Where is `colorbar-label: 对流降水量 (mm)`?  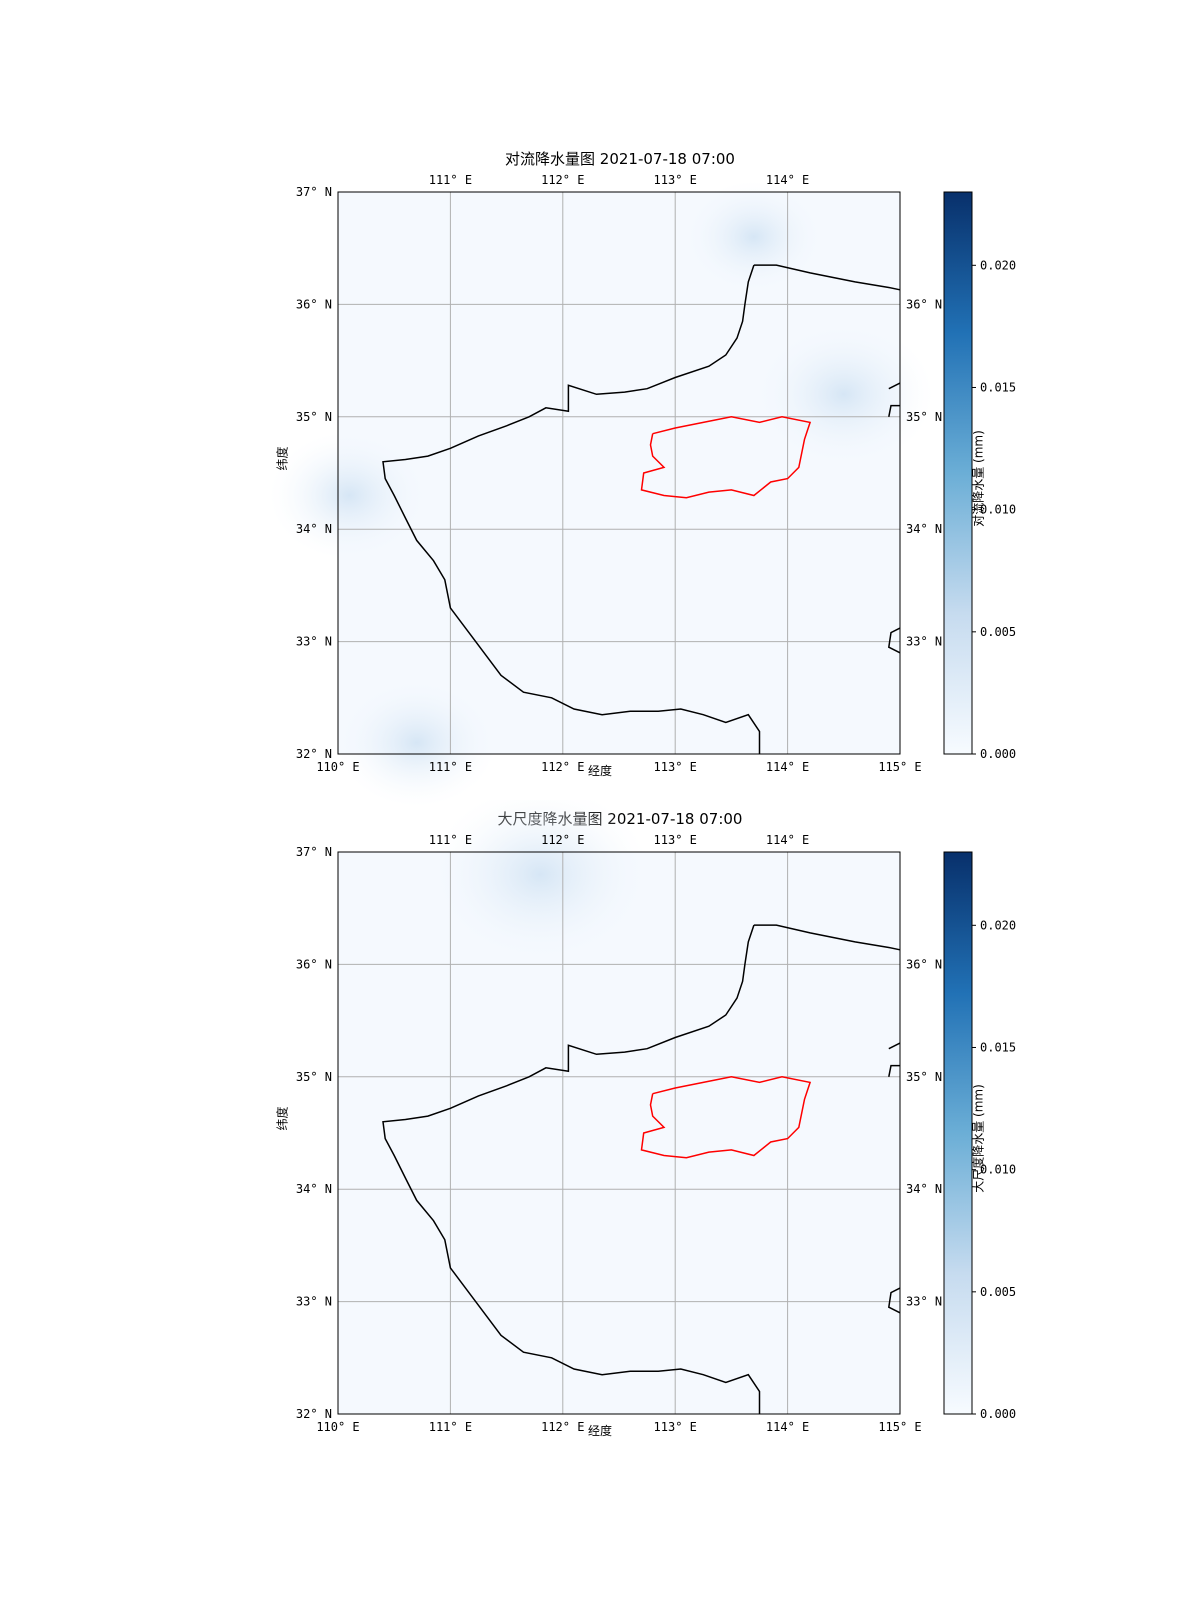 colorbar-label: 对流降水量 (mm) is located at coordinates (978, 478).